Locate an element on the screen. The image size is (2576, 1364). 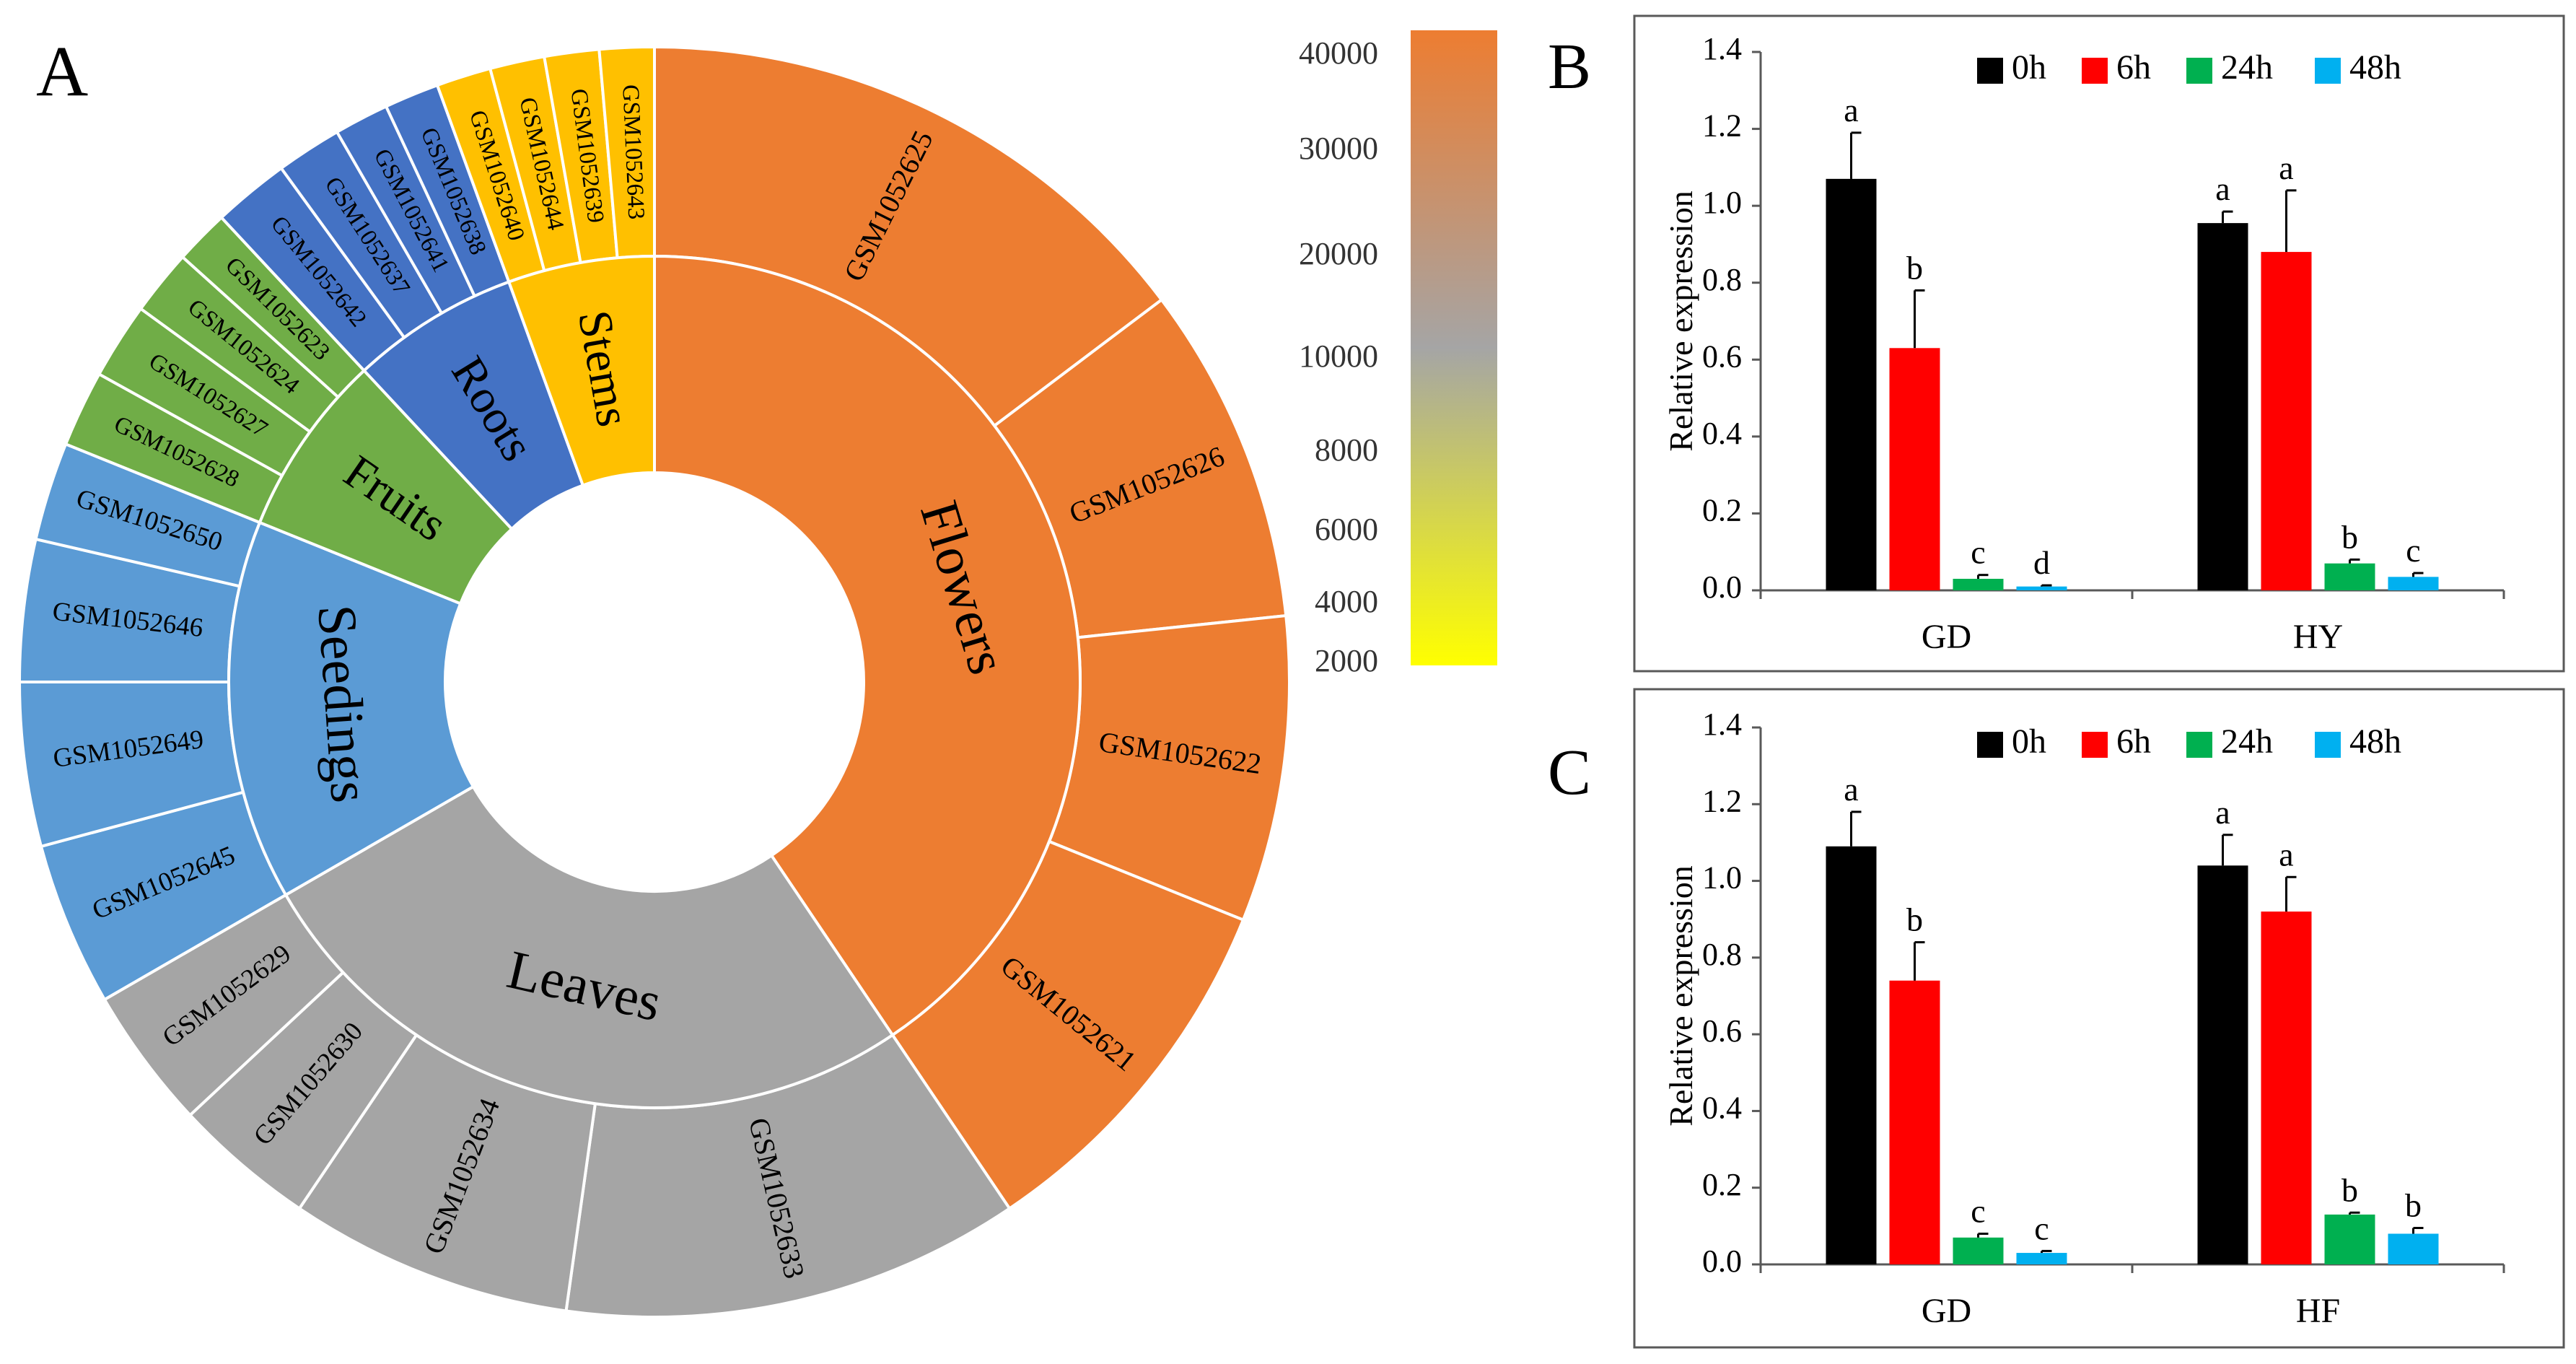
category-label-b-gd: GD is located at coordinates (1947, 637).